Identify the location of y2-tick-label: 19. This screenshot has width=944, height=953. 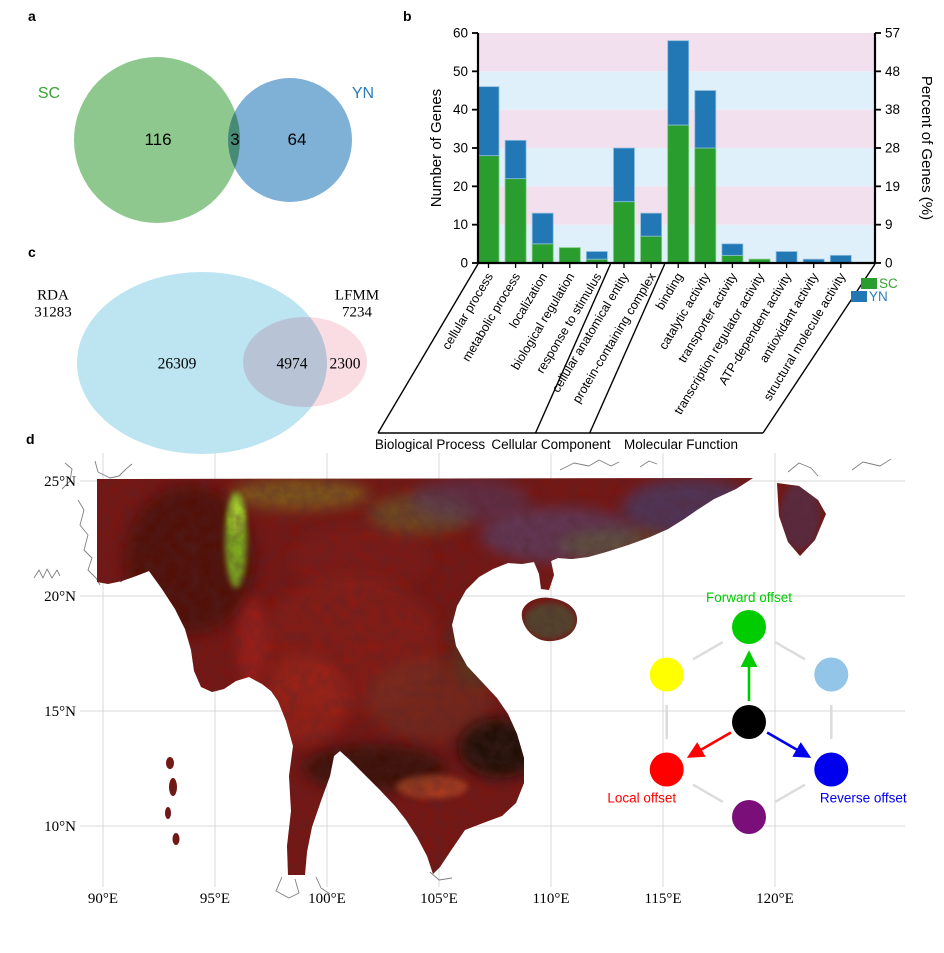
(892, 186).